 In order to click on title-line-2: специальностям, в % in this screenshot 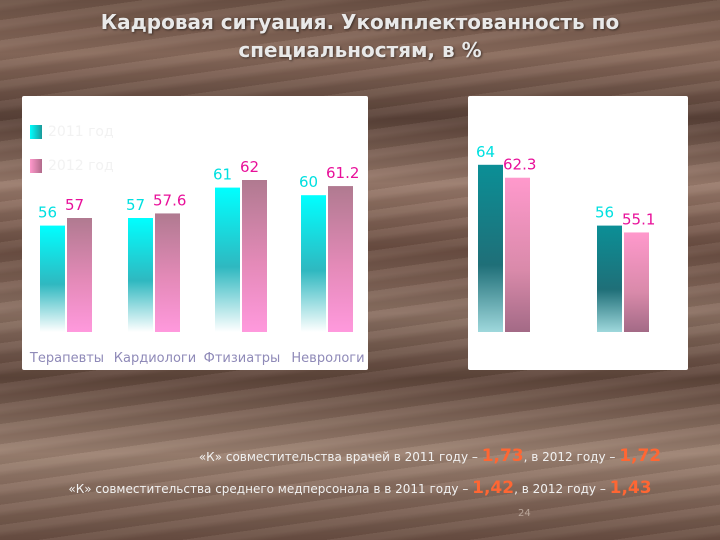, I will do `click(360, 50)`.